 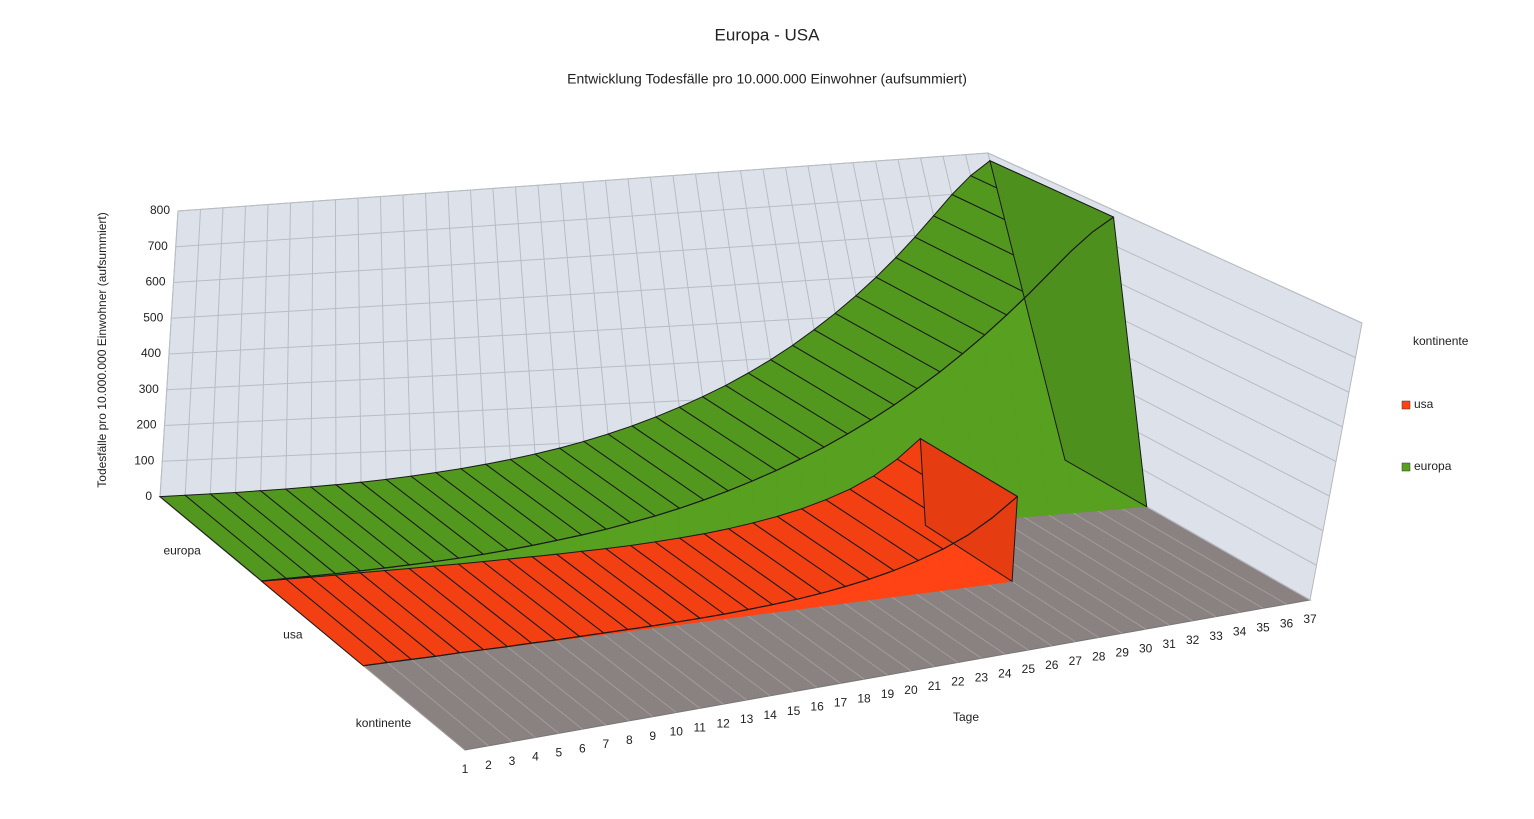 What do you see at coordinates (605, 744) in the screenshot?
I see `x-tick-label: 7` at bounding box center [605, 744].